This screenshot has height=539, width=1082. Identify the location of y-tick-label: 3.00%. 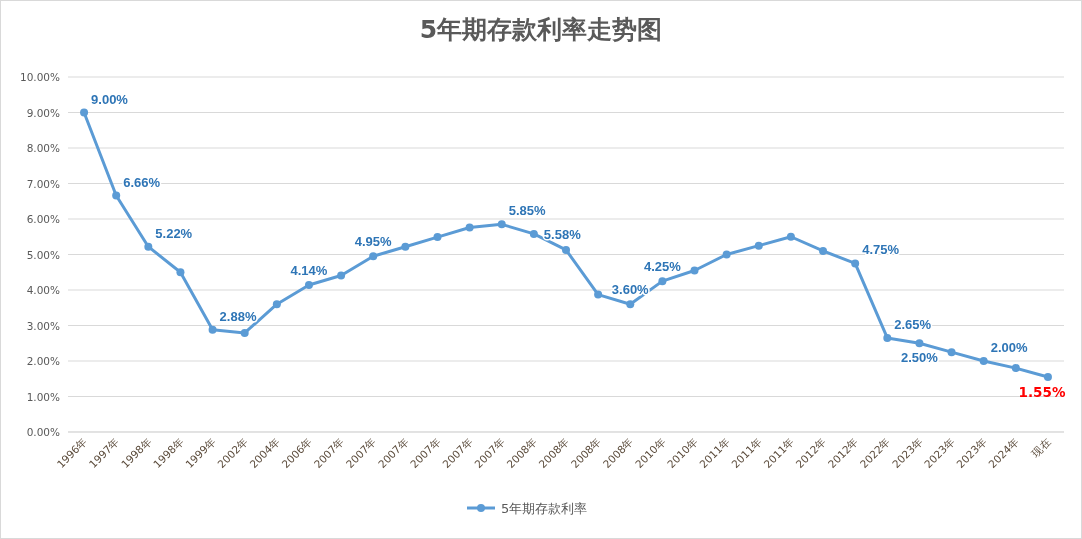
(43, 325).